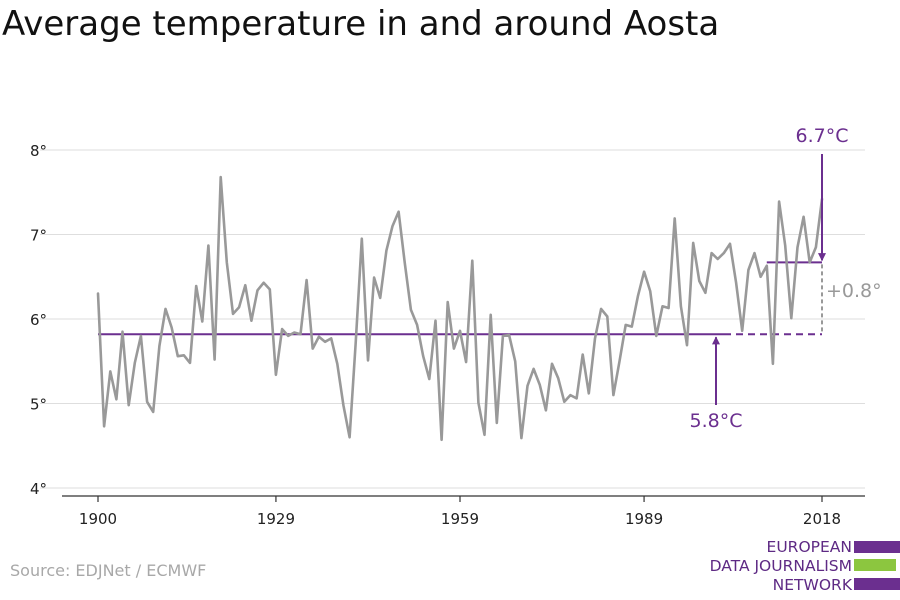  I want to click on y-tick-labels: 4° 5° 6° 7° 8°, so click(38, 320).